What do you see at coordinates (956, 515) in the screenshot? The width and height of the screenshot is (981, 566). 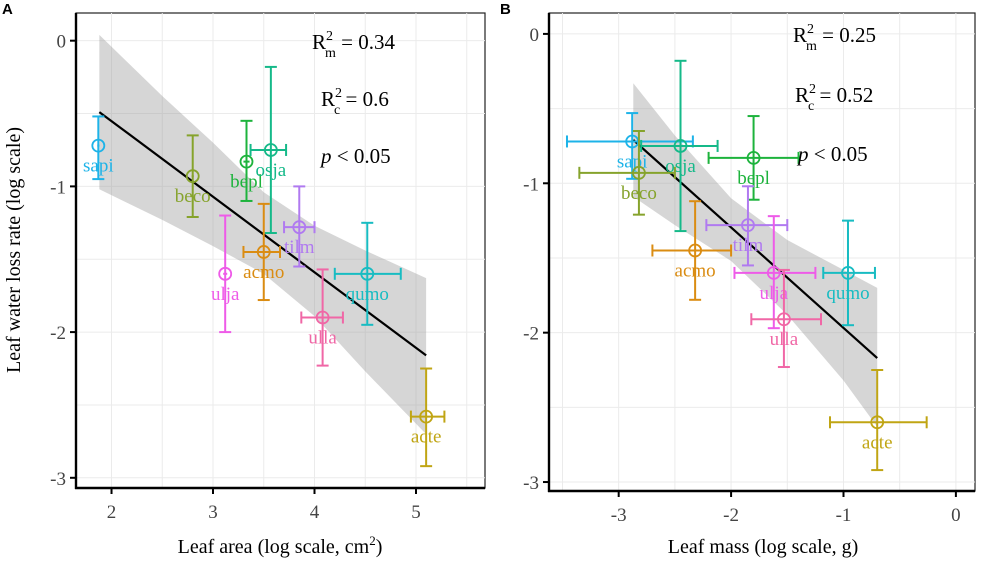 I see `x-tick-label: 0` at bounding box center [956, 515].